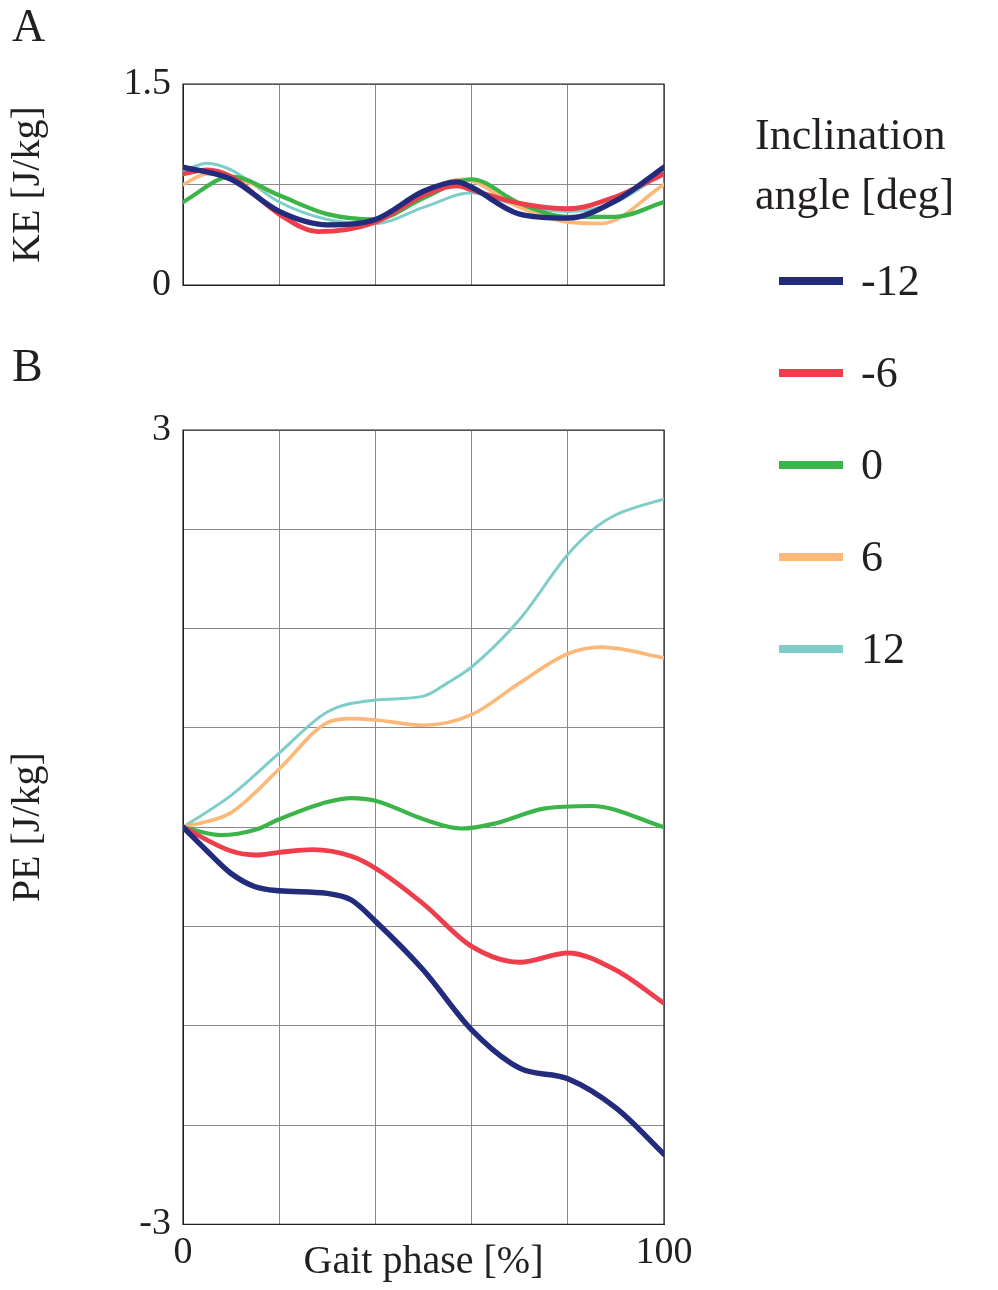  Describe the element at coordinates (147, 80) in the screenshot. I see `y-tick-label: 1.5` at that location.